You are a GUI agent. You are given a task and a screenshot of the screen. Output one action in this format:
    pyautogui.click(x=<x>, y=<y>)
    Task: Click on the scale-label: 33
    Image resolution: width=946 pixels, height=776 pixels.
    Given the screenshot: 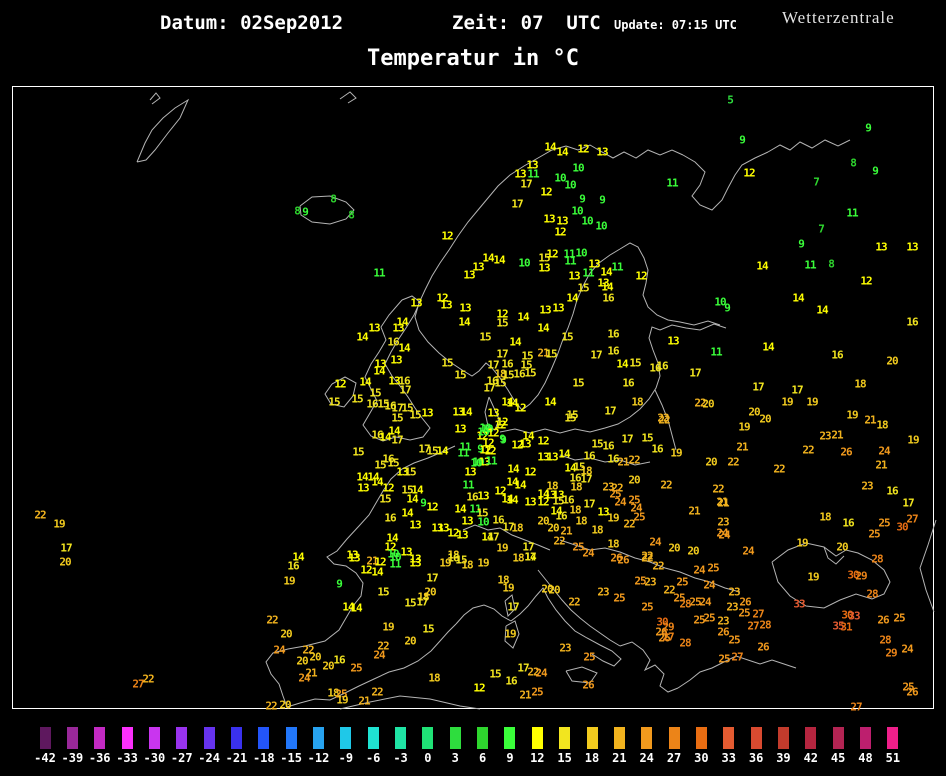 What is the action you would take?
    pyautogui.click(x=728, y=758)
    